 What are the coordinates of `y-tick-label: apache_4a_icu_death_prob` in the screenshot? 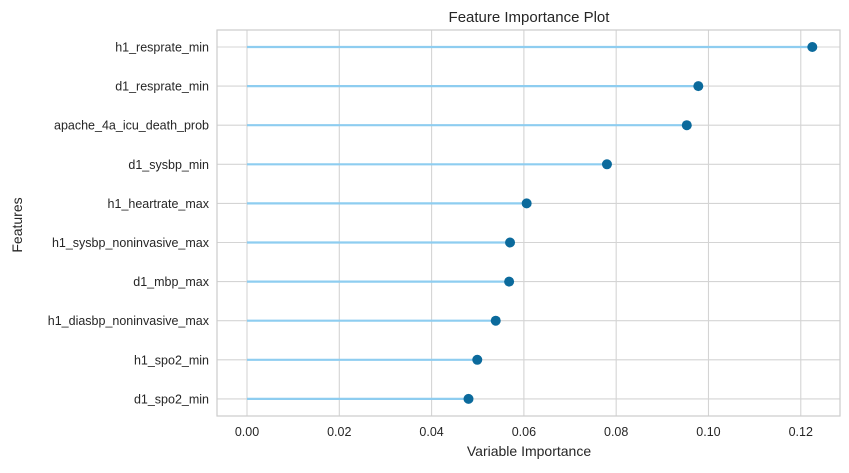 It's located at (131, 126).